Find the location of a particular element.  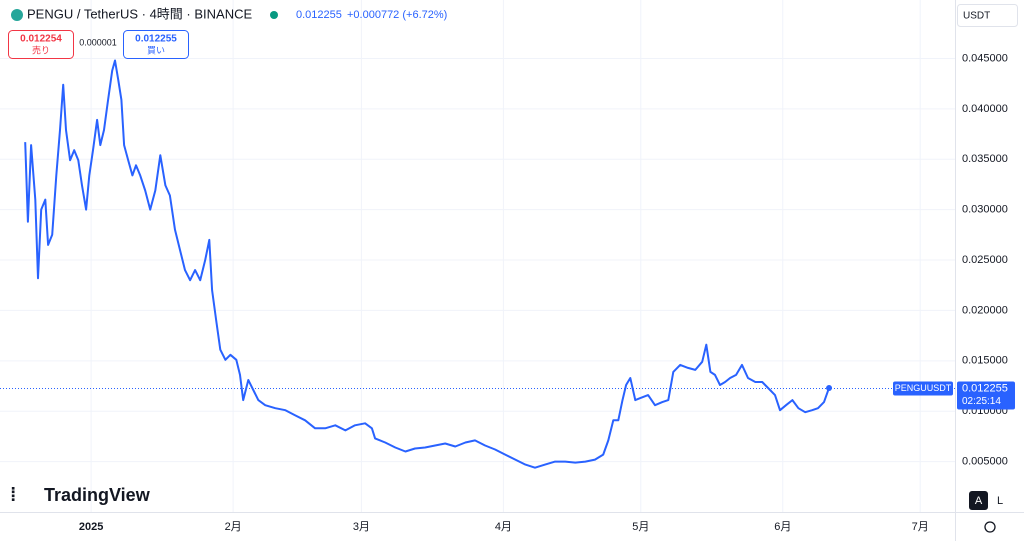

buy-label: 買い is located at coordinates (156, 50).